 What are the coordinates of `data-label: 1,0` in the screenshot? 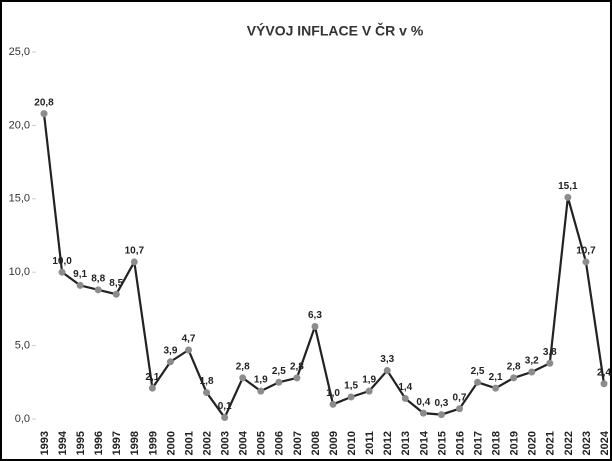 It's located at (333, 393).